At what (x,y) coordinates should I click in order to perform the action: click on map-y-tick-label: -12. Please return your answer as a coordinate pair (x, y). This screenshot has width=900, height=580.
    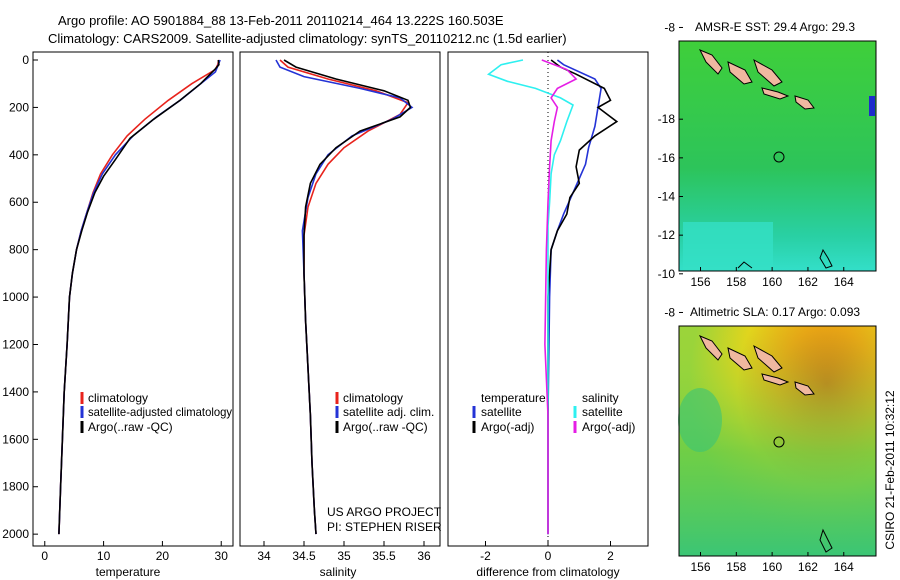
    Looking at the image, I should click on (667, 235).